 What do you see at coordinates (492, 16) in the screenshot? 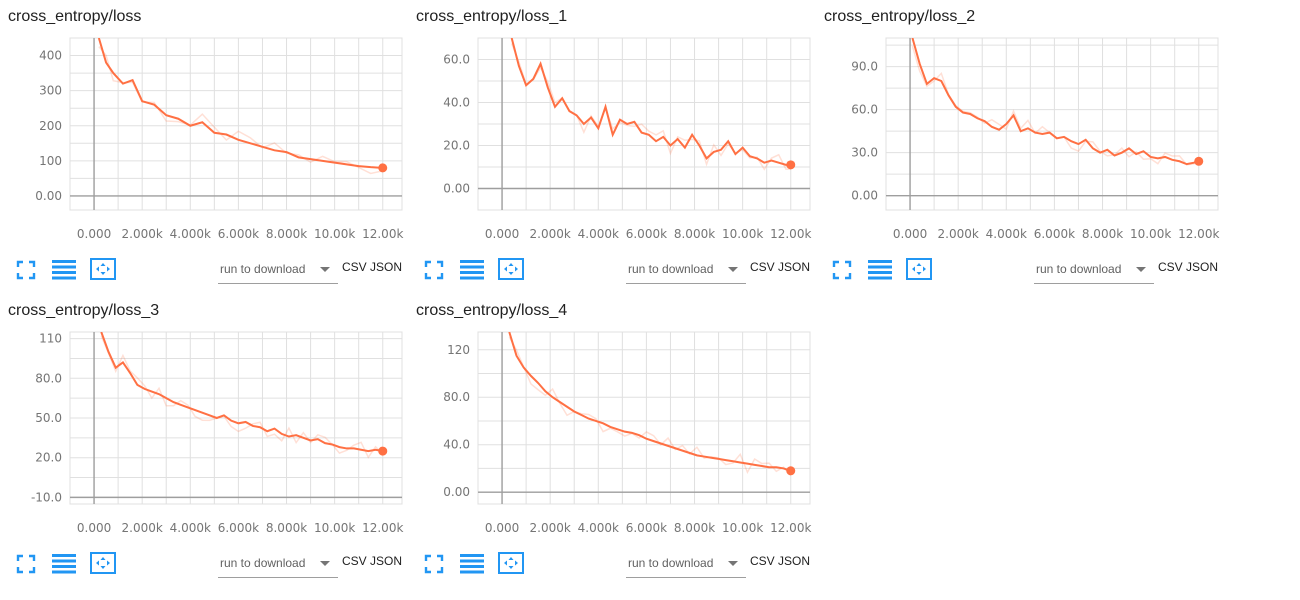
I see `chart-title: cross_entropy/loss_1` at bounding box center [492, 16].